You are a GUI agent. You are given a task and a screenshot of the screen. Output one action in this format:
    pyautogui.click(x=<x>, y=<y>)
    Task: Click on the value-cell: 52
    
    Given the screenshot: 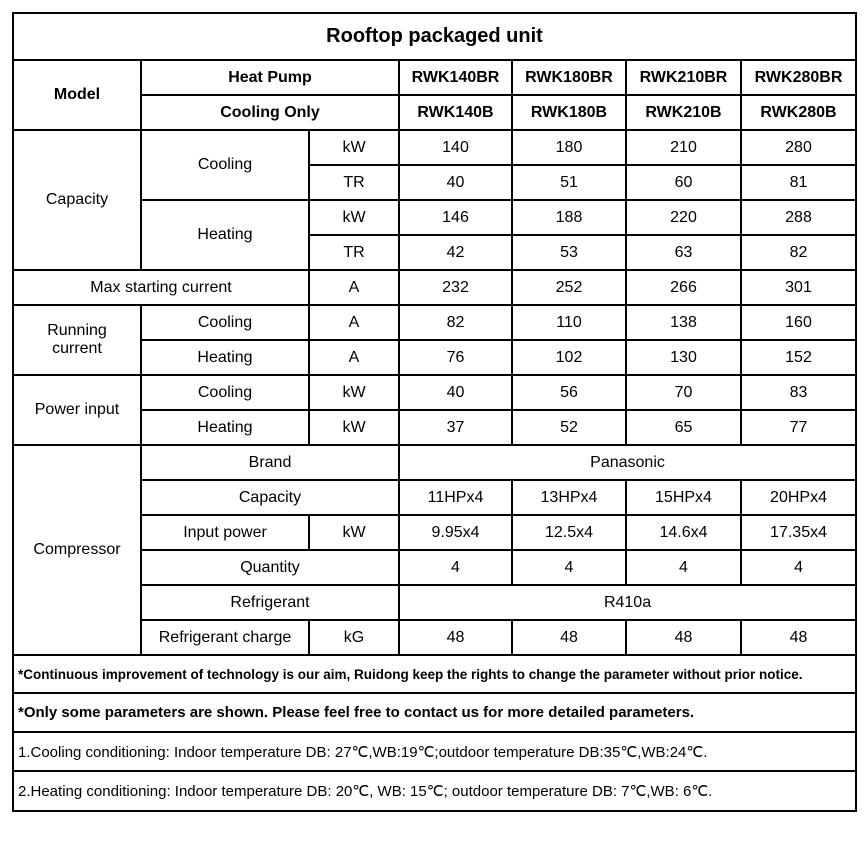 What is the action you would take?
    pyautogui.click(x=569, y=427)
    